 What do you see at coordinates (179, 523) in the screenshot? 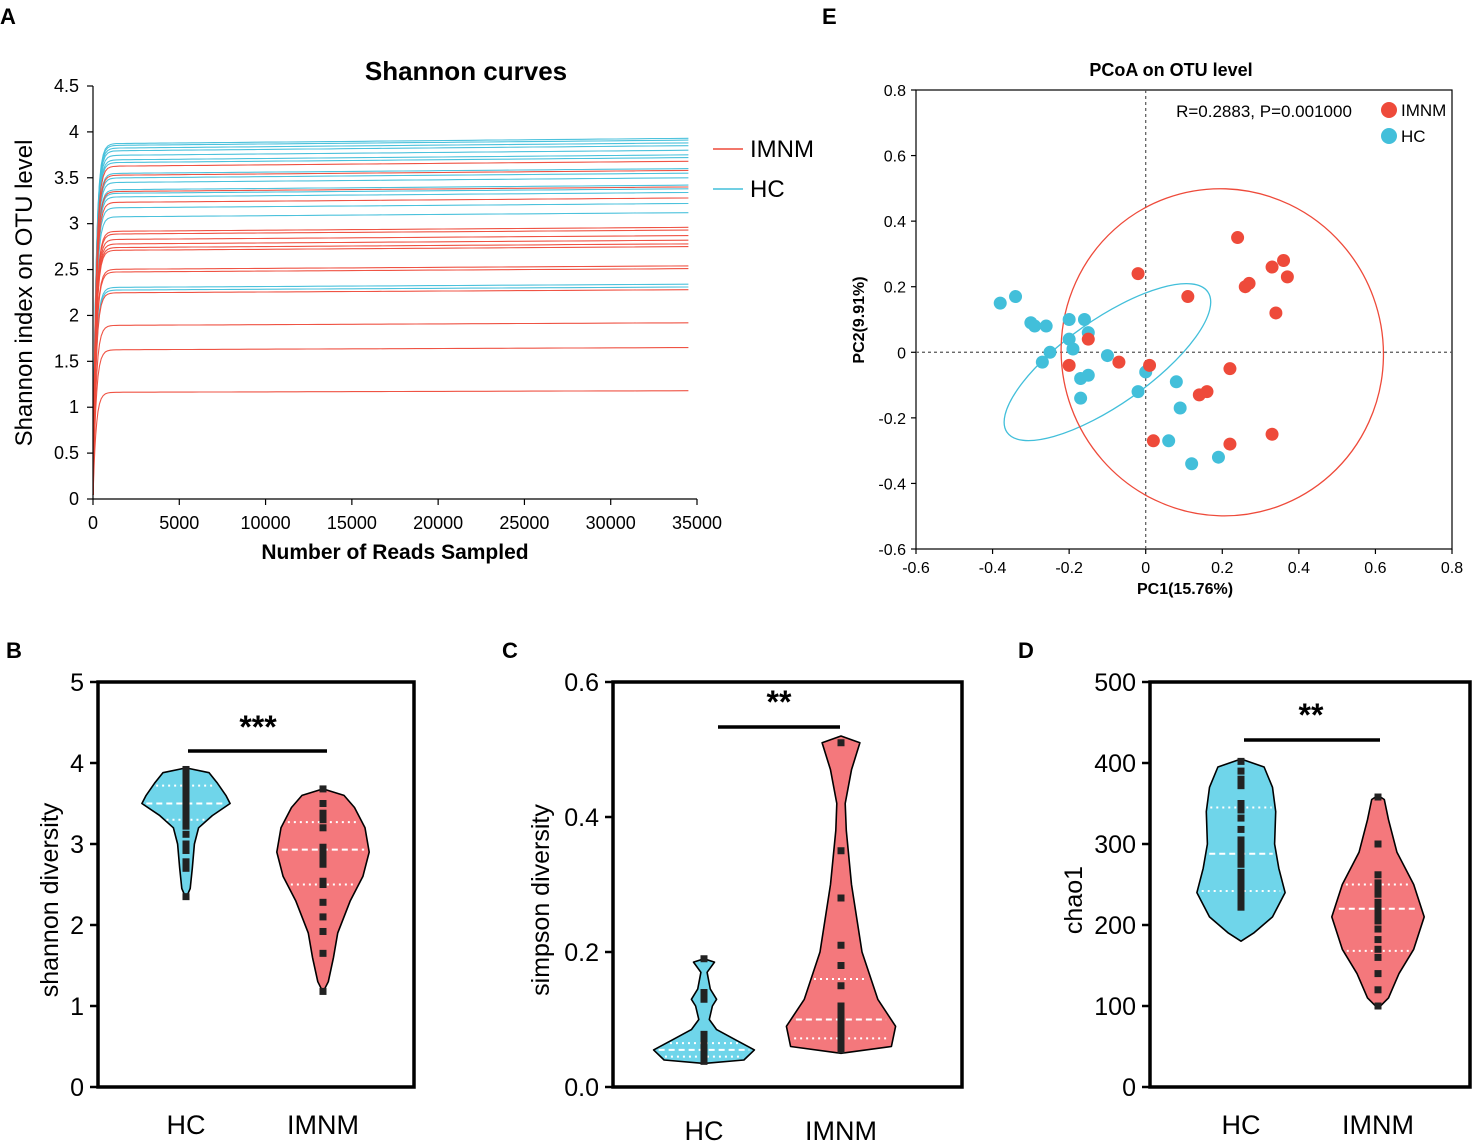
I see `chart-a-xtick-label: 5000` at bounding box center [179, 523].